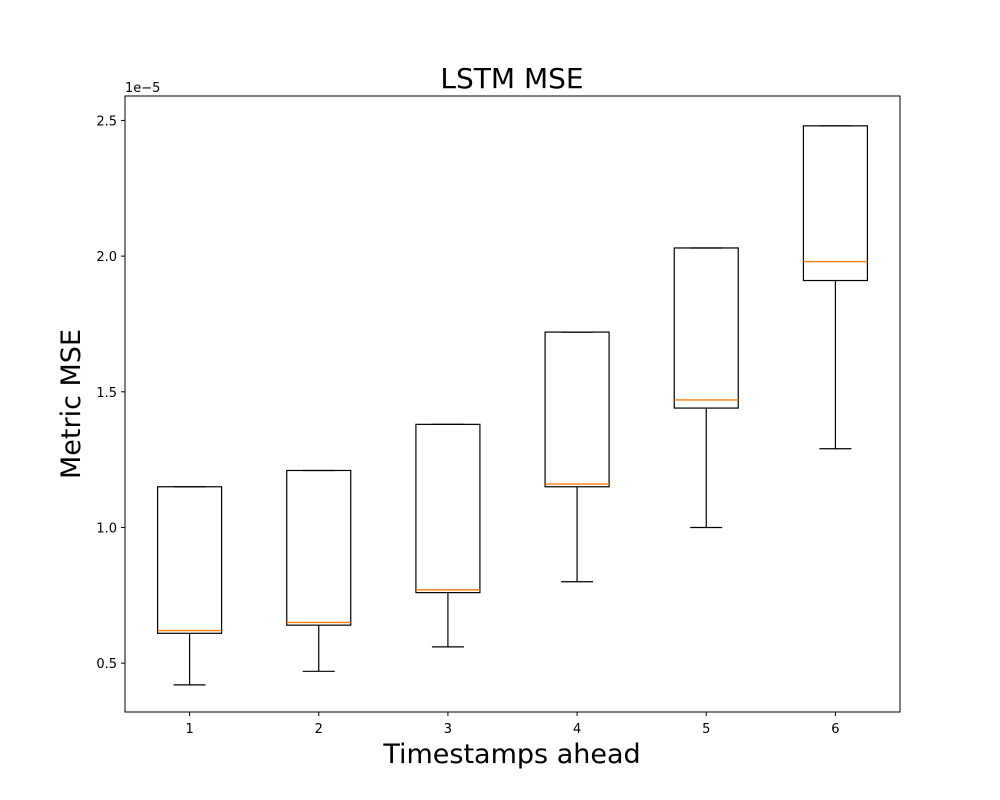 Image resolution: width=1000 pixels, height=800 pixels. What do you see at coordinates (106, 664) in the screenshot?
I see `y-tick-label: 0.5` at bounding box center [106, 664].